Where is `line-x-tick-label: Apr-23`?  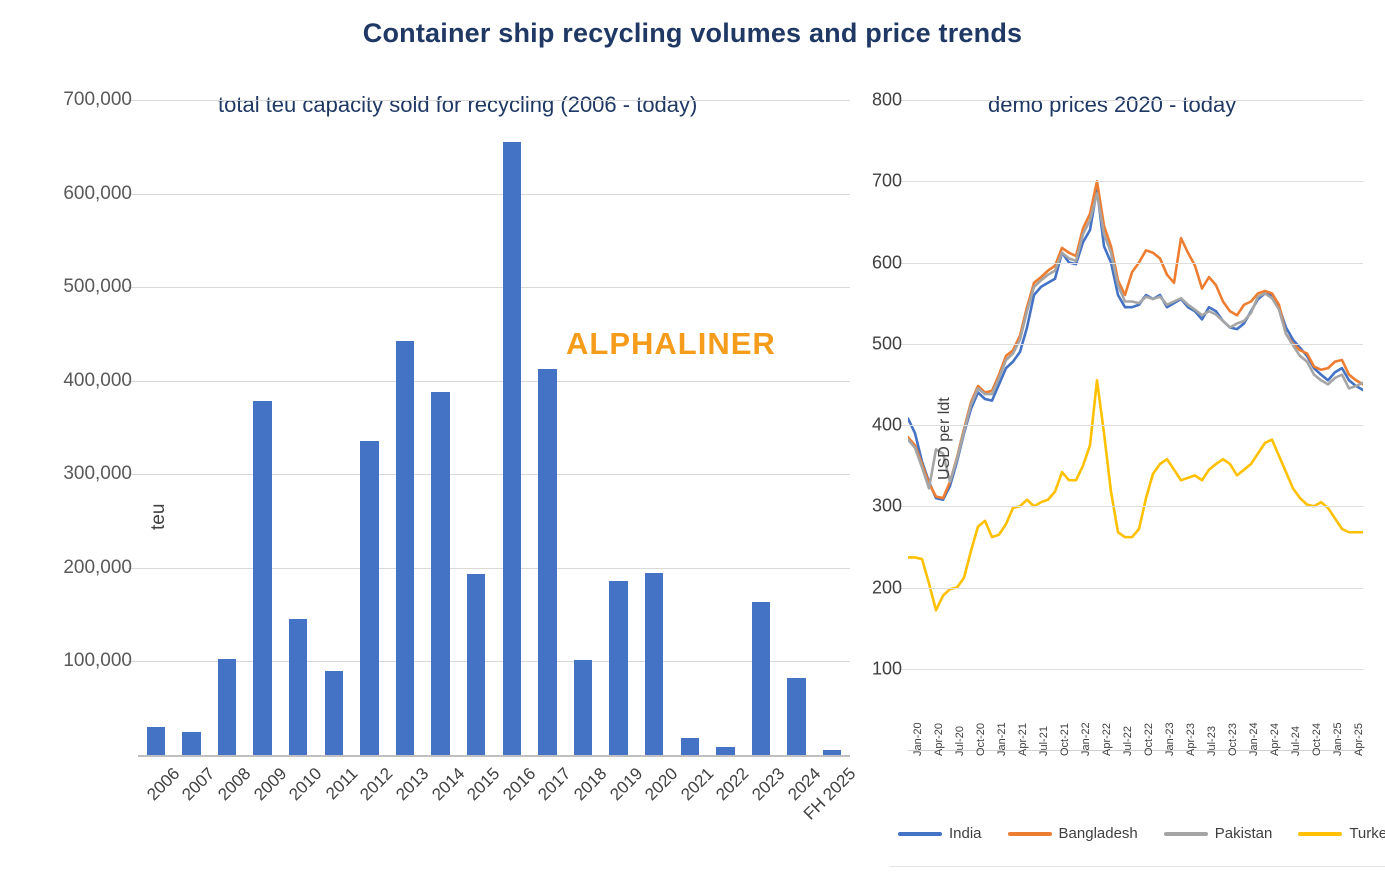
line-x-tick-label: Apr-23 is located at coordinates (1191, 739).